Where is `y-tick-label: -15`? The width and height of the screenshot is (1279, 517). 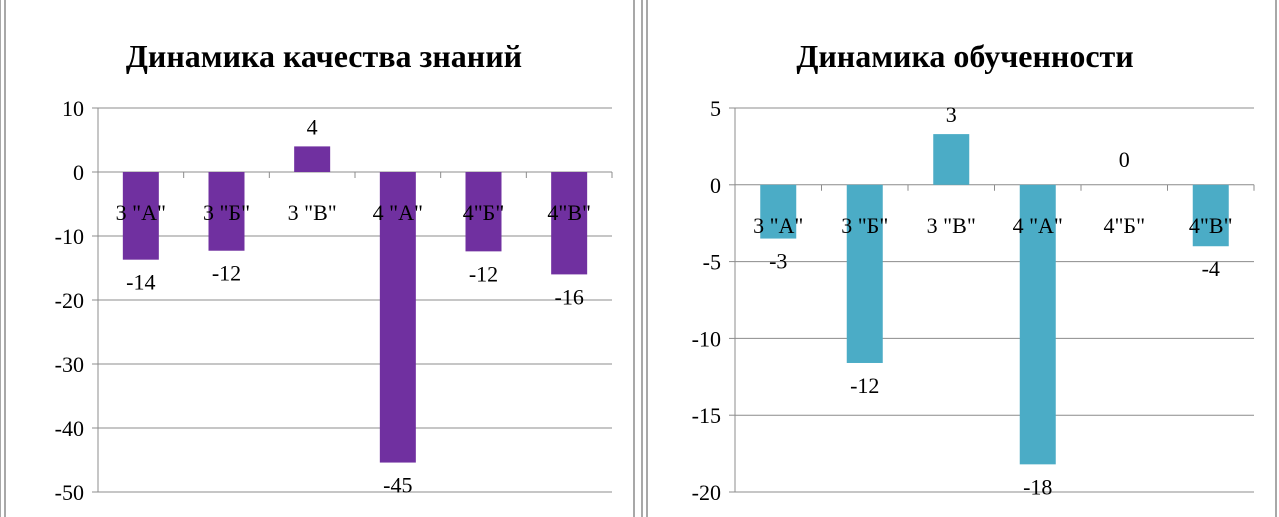 y-tick-label: -15 is located at coordinates (706, 415).